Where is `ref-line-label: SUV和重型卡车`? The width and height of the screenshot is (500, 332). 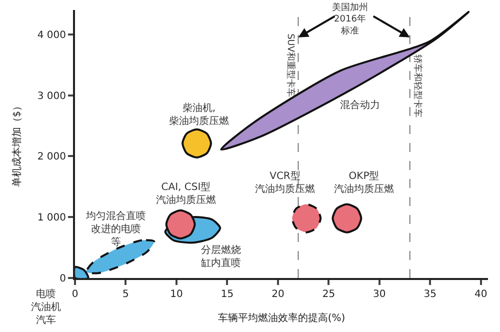 ref-line-label: SUV和重型卡车 is located at coordinates (290, 66).